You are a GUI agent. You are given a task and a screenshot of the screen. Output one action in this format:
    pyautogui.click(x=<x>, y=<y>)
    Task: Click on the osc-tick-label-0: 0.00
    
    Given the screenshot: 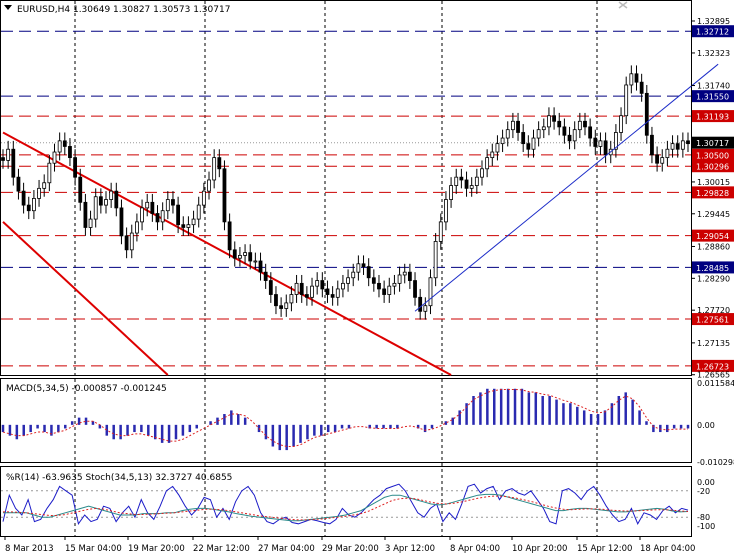 What is the action you would take?
    pyautogui.click(x=706, y=482)
    